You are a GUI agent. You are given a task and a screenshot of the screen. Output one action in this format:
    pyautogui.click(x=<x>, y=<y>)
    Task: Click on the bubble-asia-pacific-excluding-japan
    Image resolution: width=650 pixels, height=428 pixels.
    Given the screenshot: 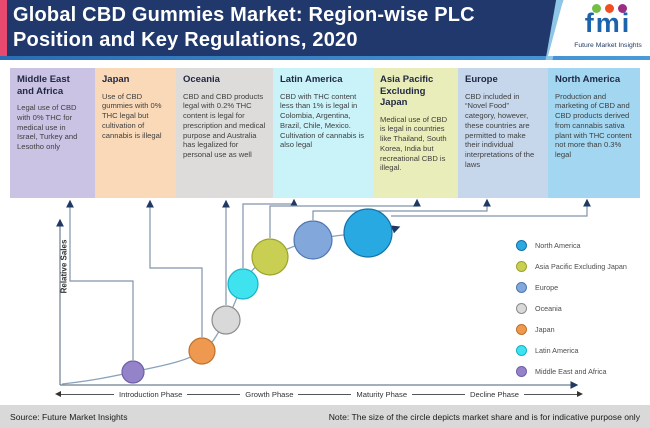 What is the action you would take?
    pyautogui.click(x=270, y=257)
    